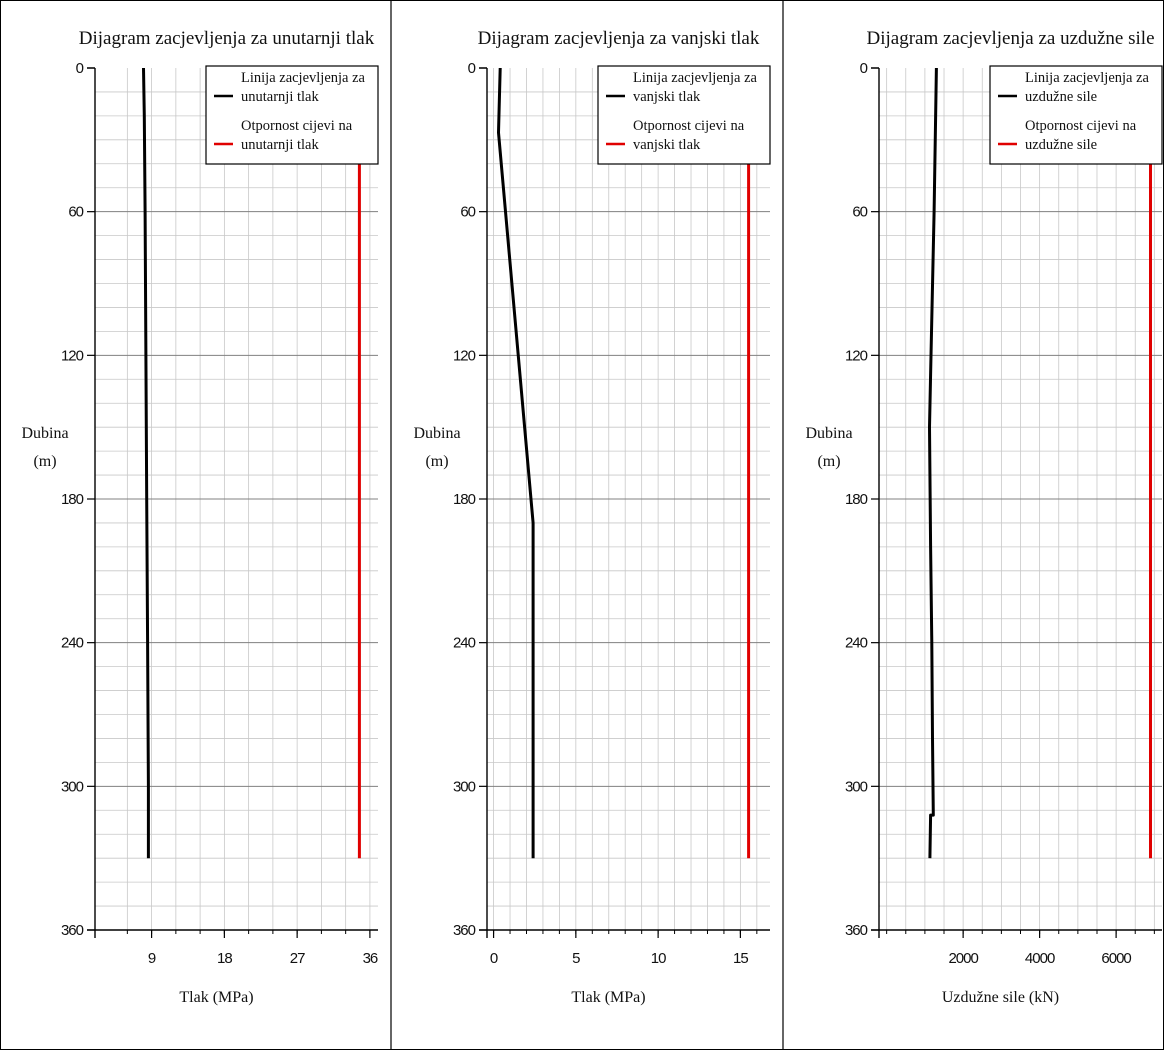  What do you see at coordinates (494, 958) in the screenshot?
I see `x-tick-label: 0` at bounding box center [494, 958].